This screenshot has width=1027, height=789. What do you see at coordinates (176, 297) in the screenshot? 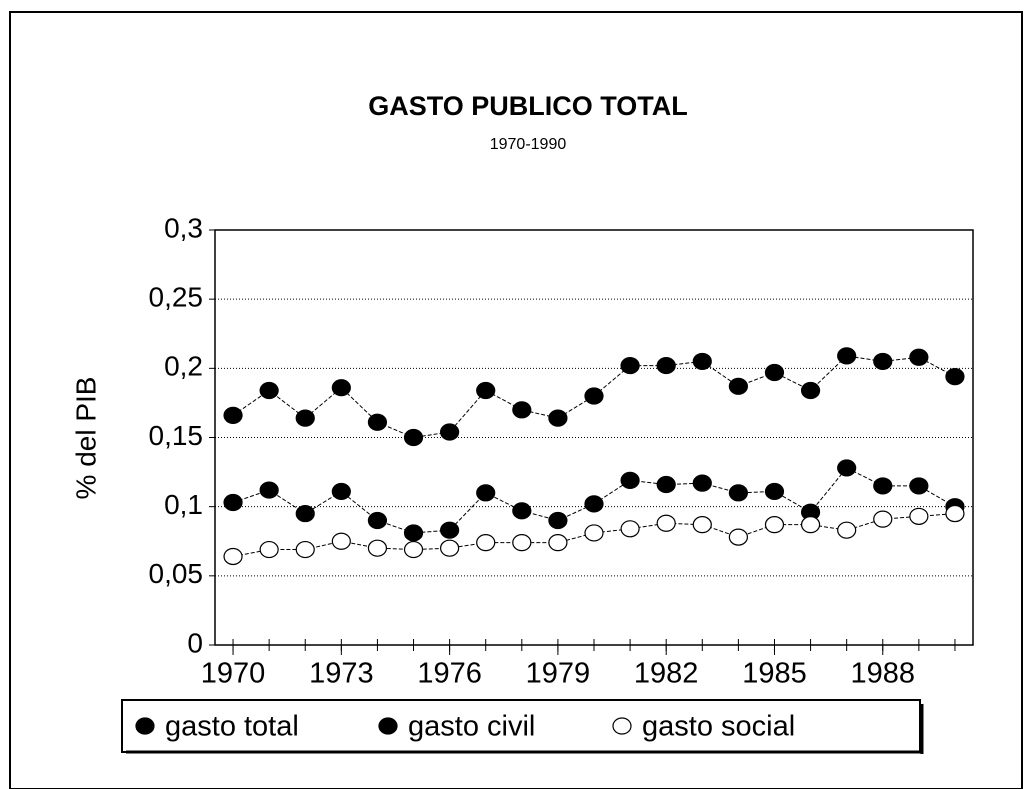
I see `y-tick-label: 0,25` at bounding box center [176, 297].